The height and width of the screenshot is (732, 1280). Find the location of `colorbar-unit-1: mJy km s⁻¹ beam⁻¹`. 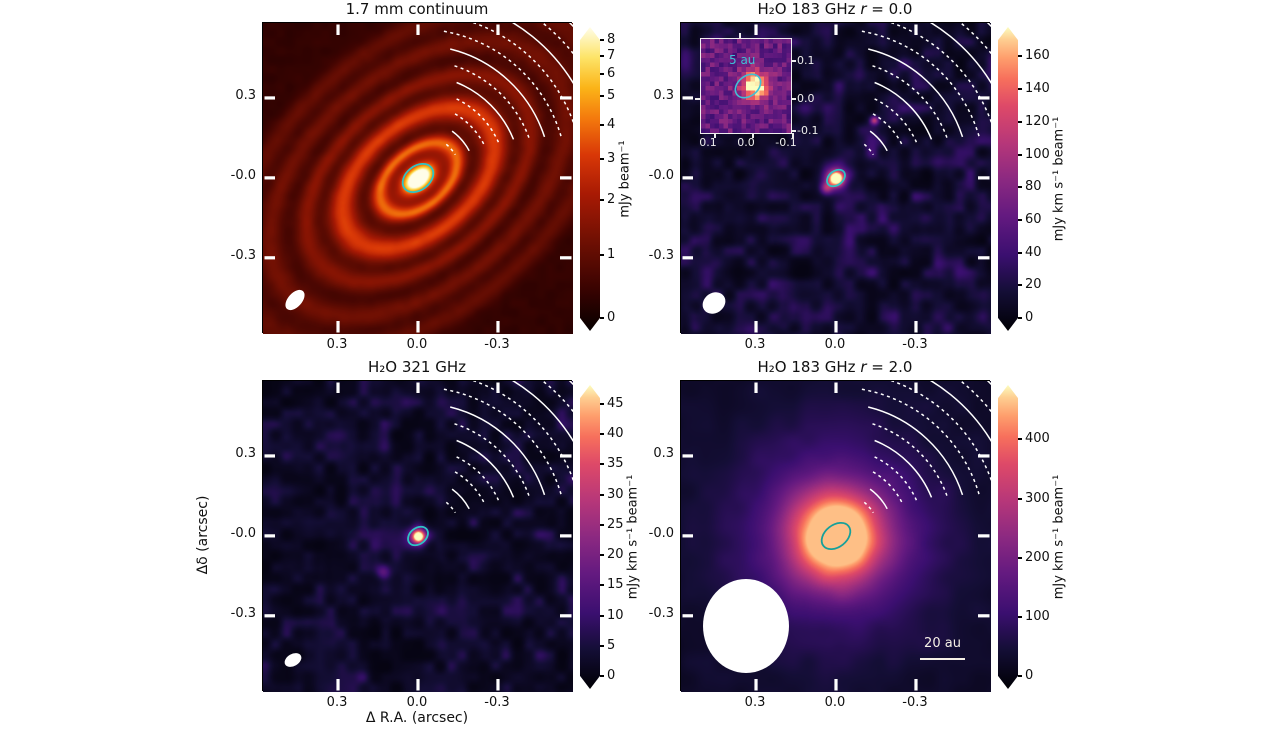

colorbar-unit-1: mJy km s⁻¹ beam⁻¹ is located at coordinates (1059, 179).